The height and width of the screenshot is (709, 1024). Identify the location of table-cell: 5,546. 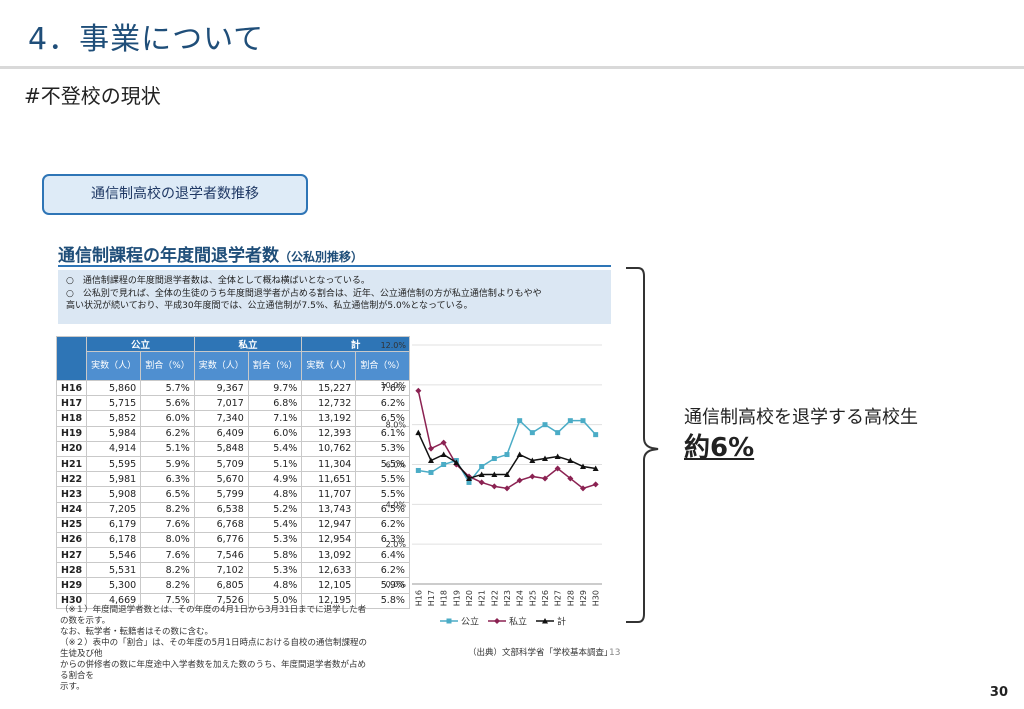
(114, 555).